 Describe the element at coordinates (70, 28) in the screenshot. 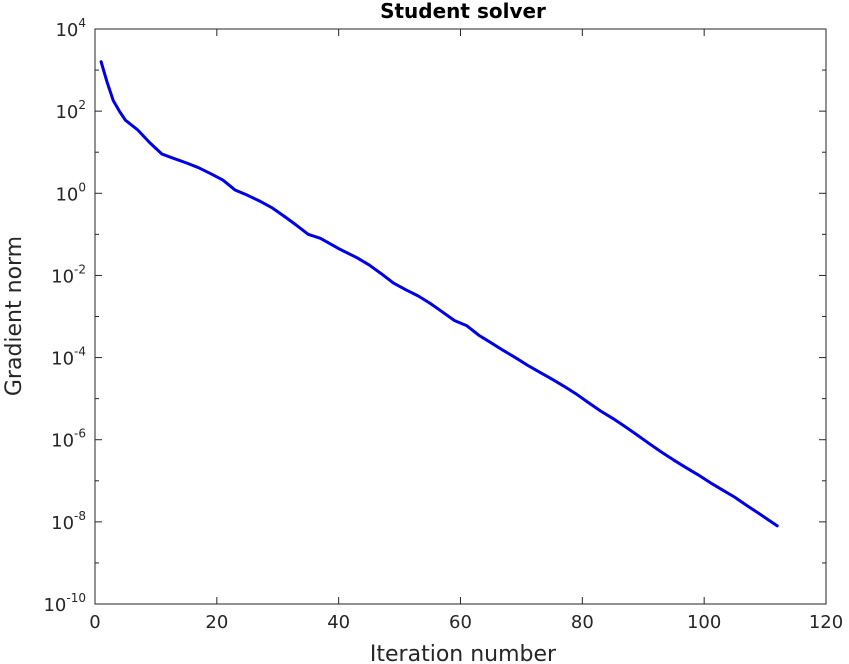

I see `y-tick-label: 10⁴` at that location.